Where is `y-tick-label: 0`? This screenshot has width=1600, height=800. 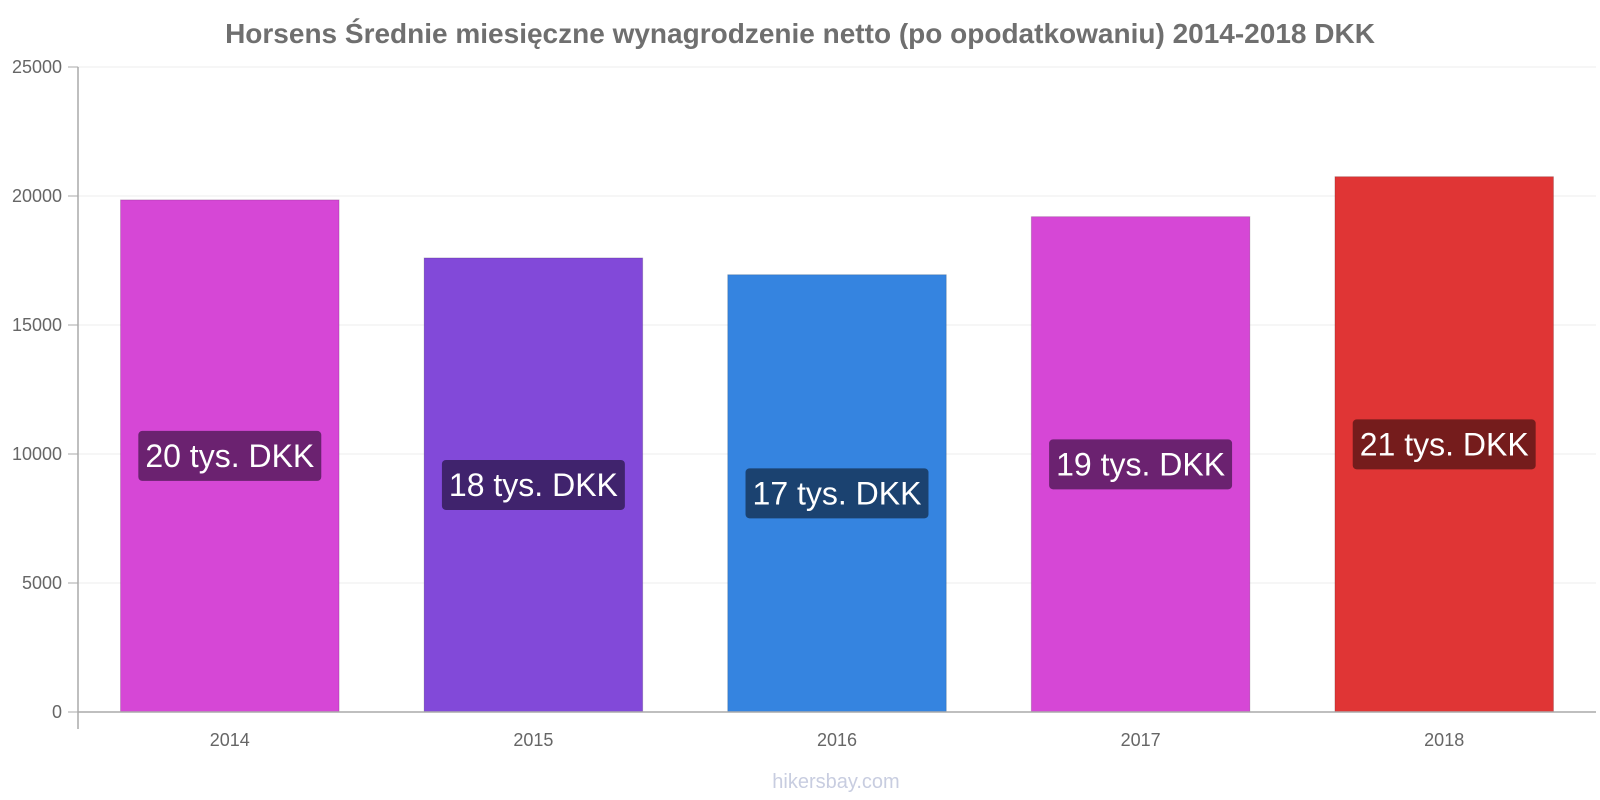 y-tick-label: 0 is located at coordinates (57, 712).